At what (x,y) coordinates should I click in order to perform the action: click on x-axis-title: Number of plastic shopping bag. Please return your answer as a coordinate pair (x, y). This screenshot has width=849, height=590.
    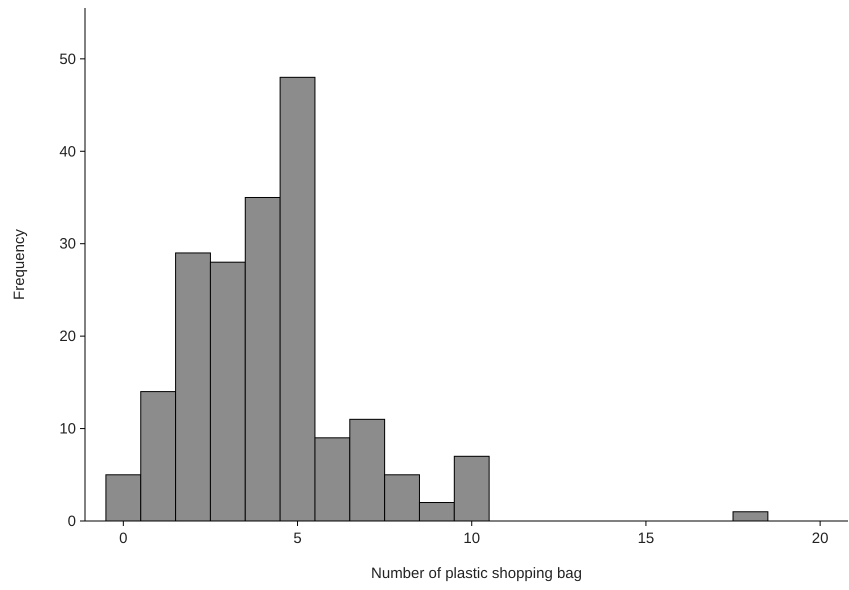
    Looking at the image, I should click on (476, 573).